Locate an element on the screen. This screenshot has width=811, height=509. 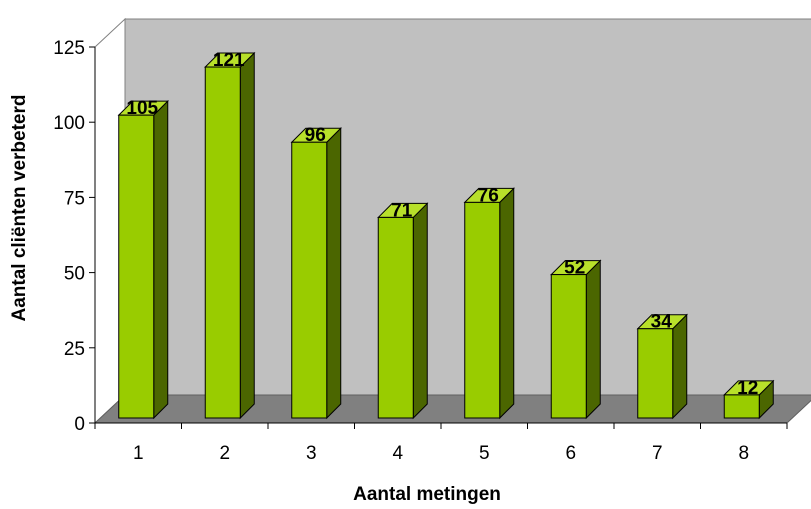
bar-value-label: 121 is located at coordinates (229, 60).